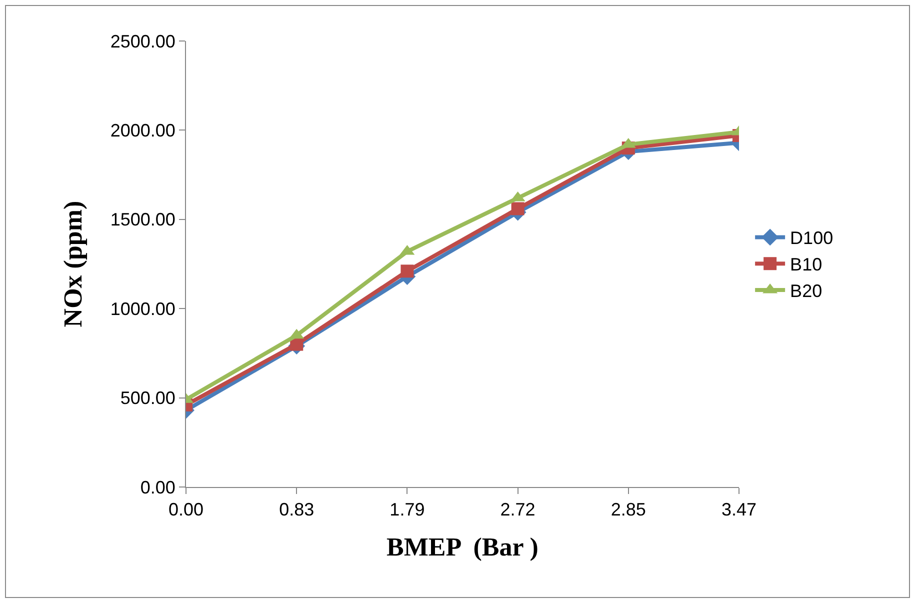 The width and height of the screenshot is (919, 605). What do you see at coordinates (407, 510) in the screenshot?
I see `x-tick-label: 1.79` at bounding box center [407, 510].